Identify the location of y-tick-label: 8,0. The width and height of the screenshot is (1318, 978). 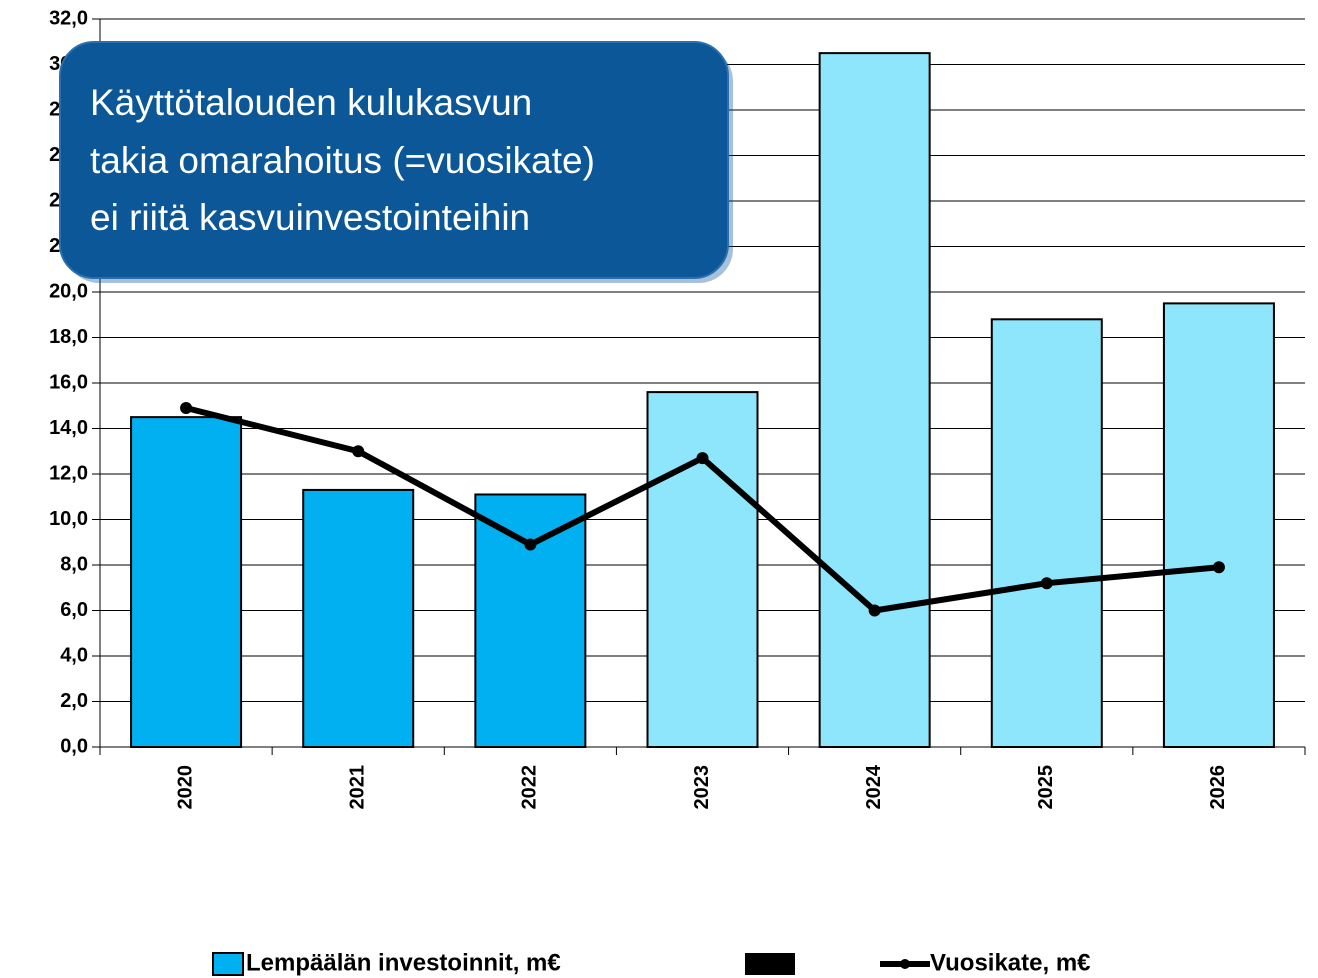
(74, 564).